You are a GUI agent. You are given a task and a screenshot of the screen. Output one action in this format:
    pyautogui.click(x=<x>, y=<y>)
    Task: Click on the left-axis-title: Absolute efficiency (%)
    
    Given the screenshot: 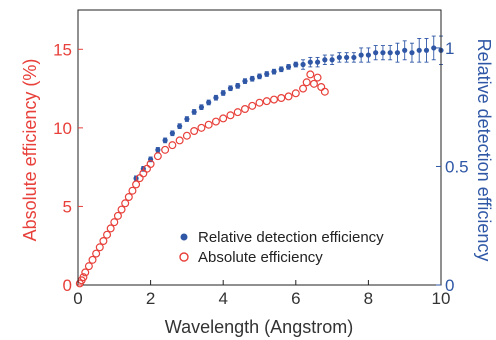 What is the action you would take?
    pyautogui.click(x=30, y=150)
    